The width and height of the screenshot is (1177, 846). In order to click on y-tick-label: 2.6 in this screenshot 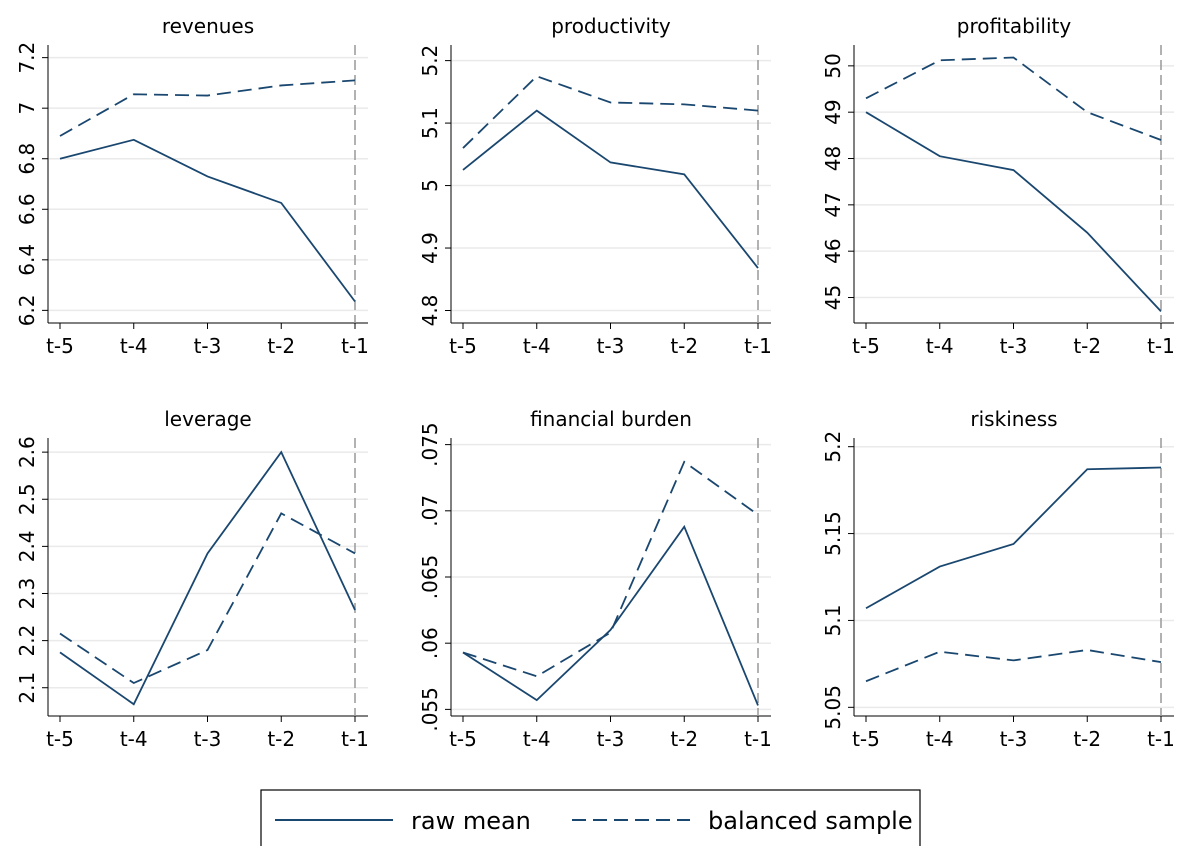, I will do `click(27, 452)`.